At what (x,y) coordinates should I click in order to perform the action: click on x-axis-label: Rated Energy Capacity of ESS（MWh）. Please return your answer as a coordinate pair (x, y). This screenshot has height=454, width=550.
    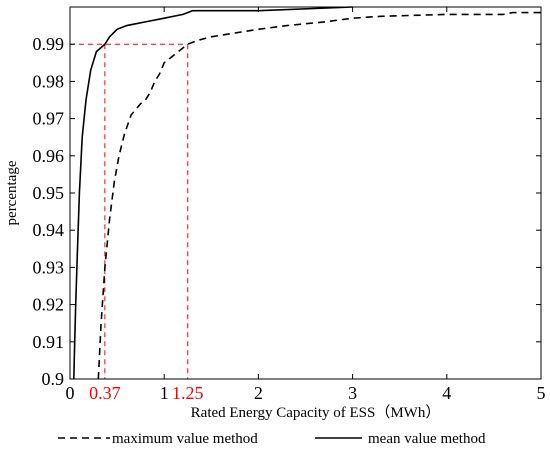
    Looking at the image, I should click on (316, 412).